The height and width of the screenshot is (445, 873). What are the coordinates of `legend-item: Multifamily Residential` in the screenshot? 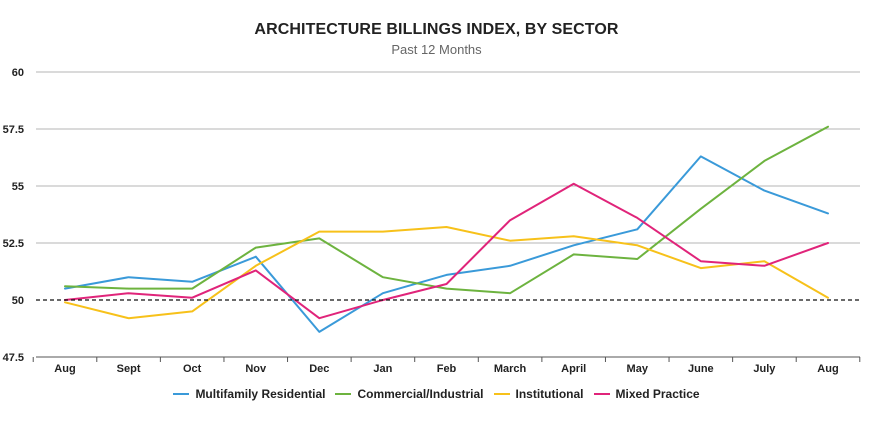 It's located at (249, 394).